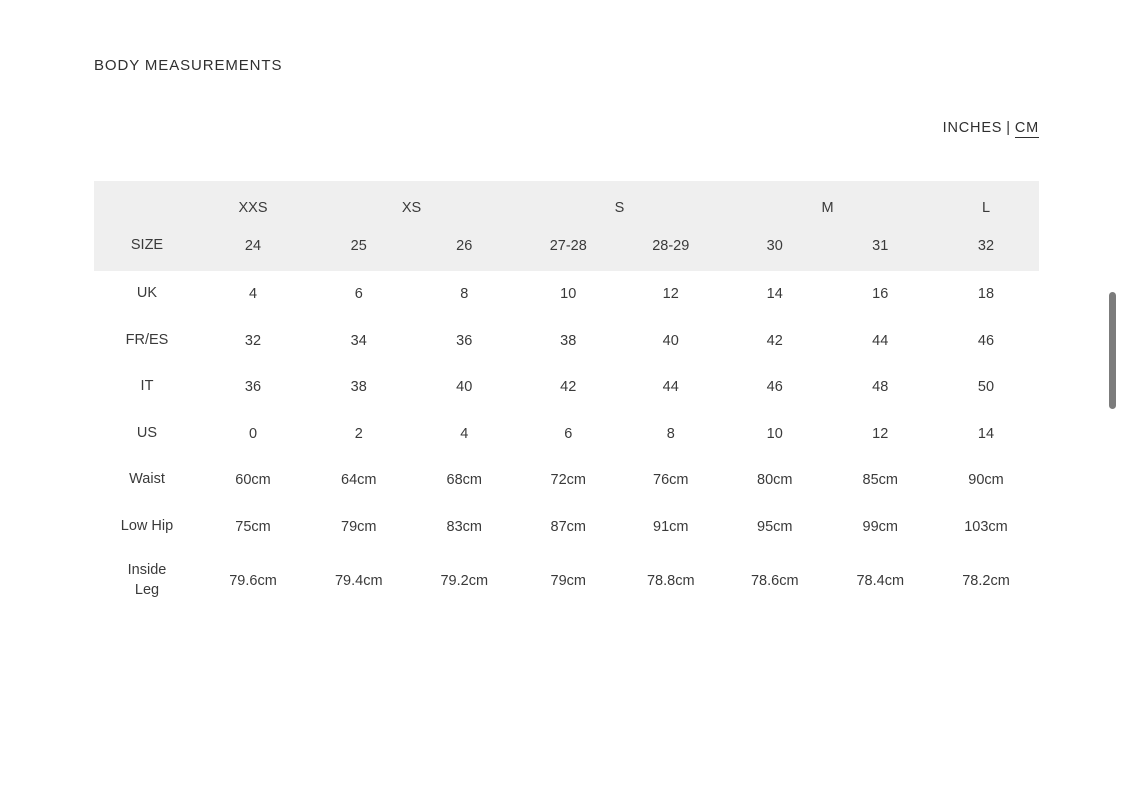 This screenshot has height=785, width=1125. I want to click on unit-toggle: INCHES | CM, so click(990, 129).